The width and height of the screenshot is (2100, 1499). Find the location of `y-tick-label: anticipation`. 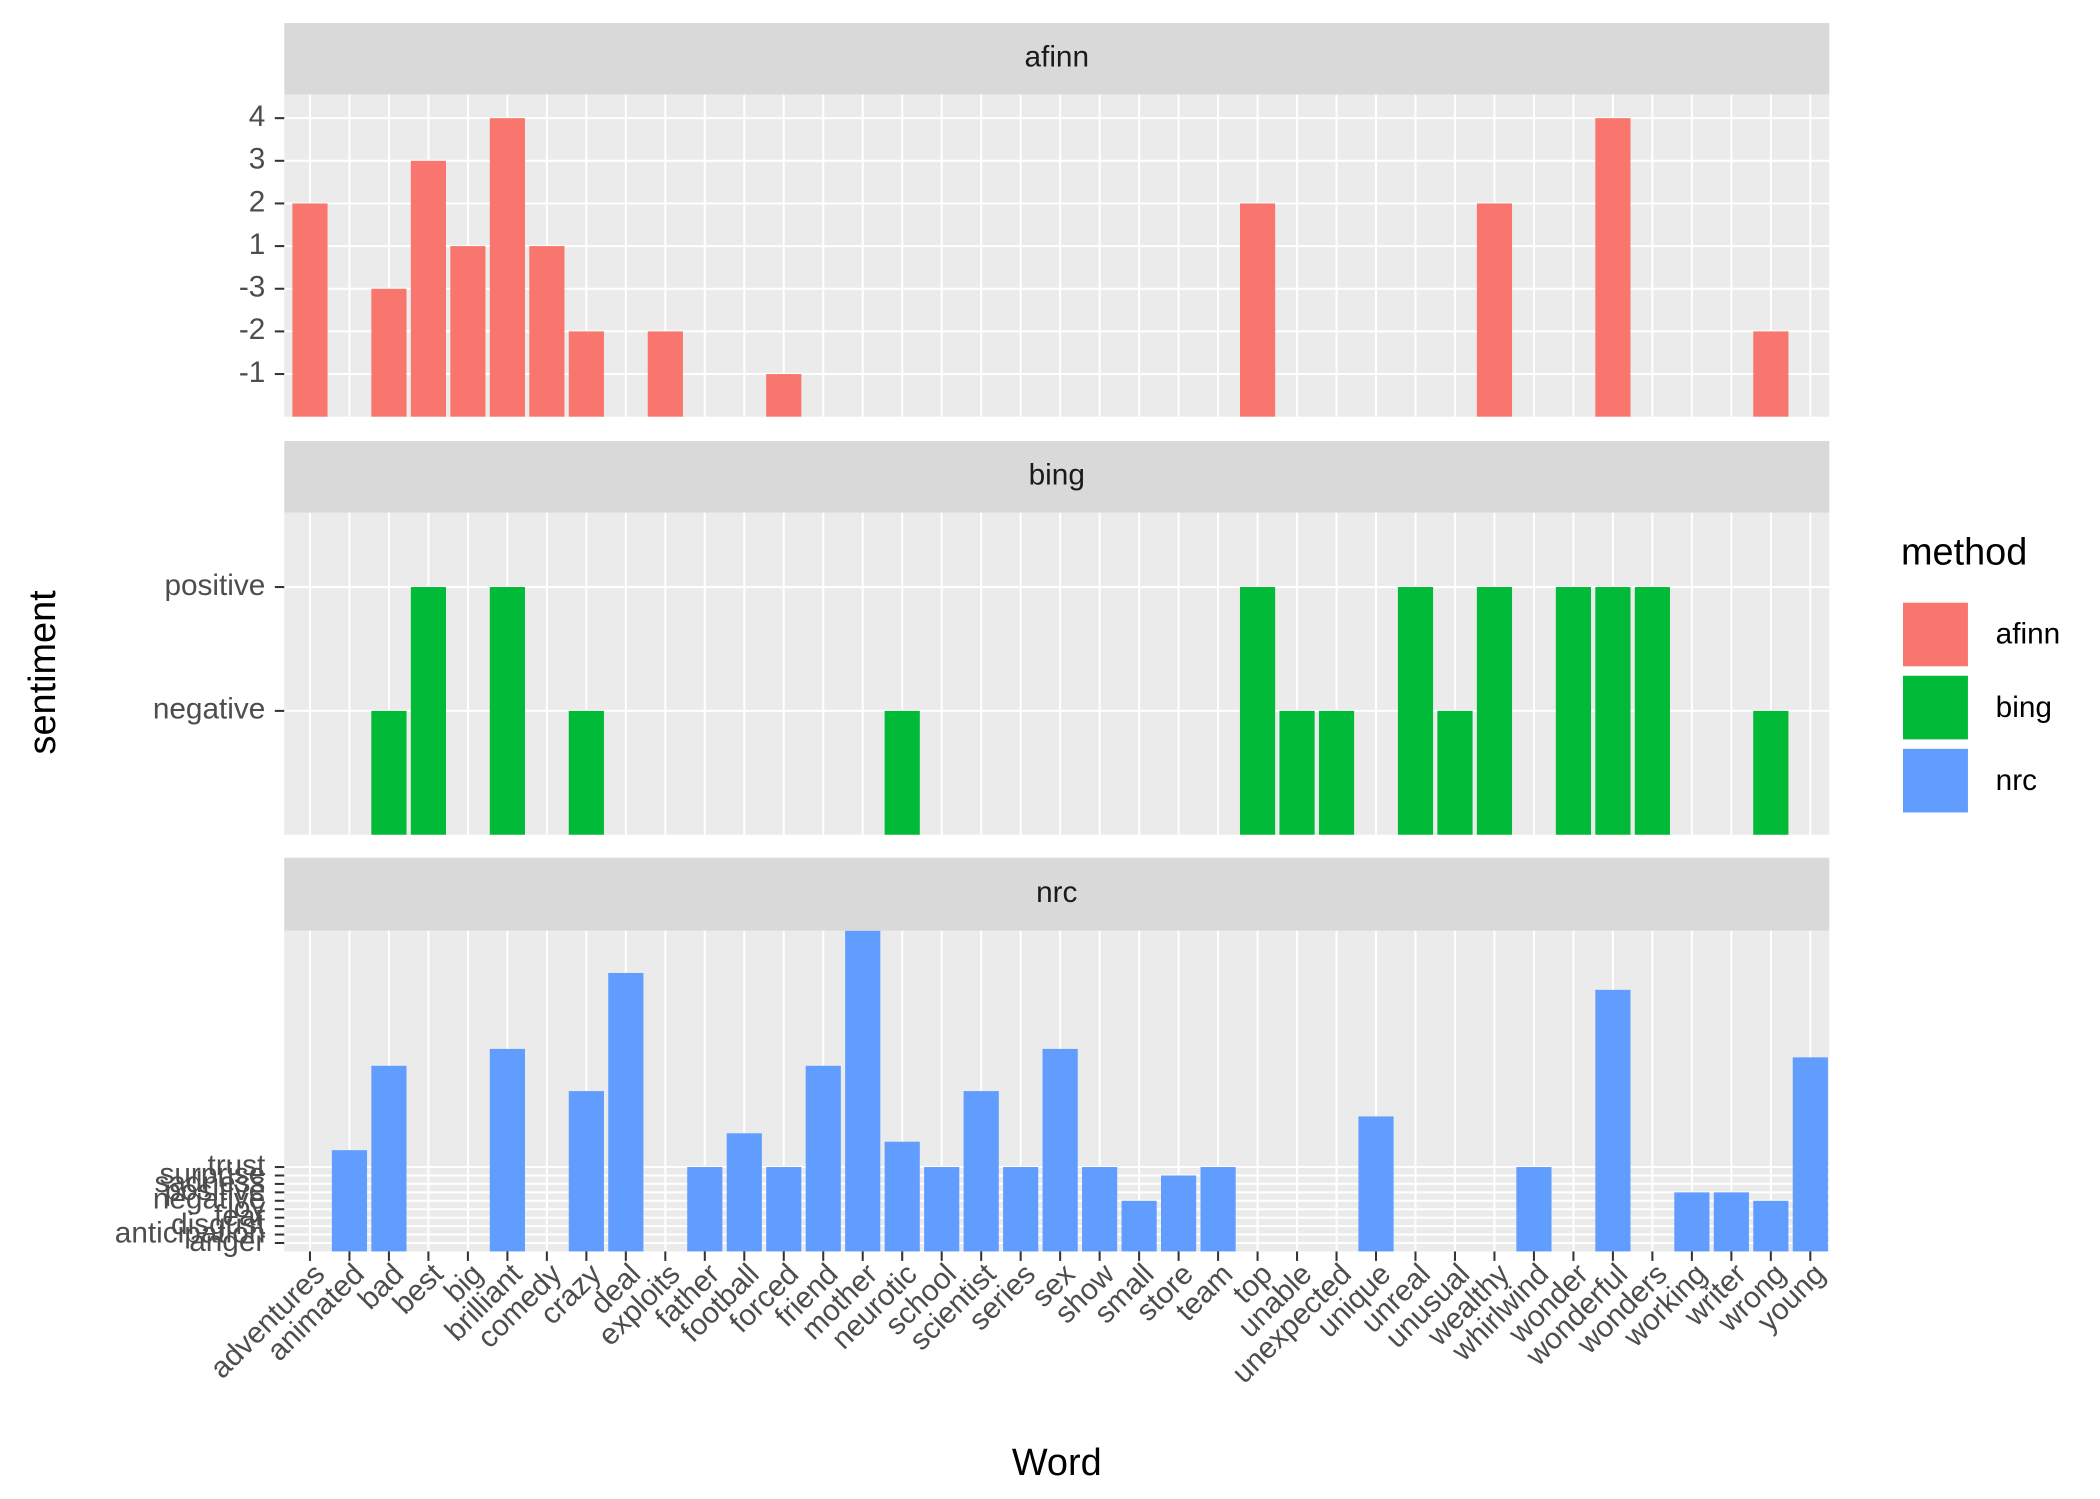

y-tick-label: anticipation is located at coordinates (190, 1232).